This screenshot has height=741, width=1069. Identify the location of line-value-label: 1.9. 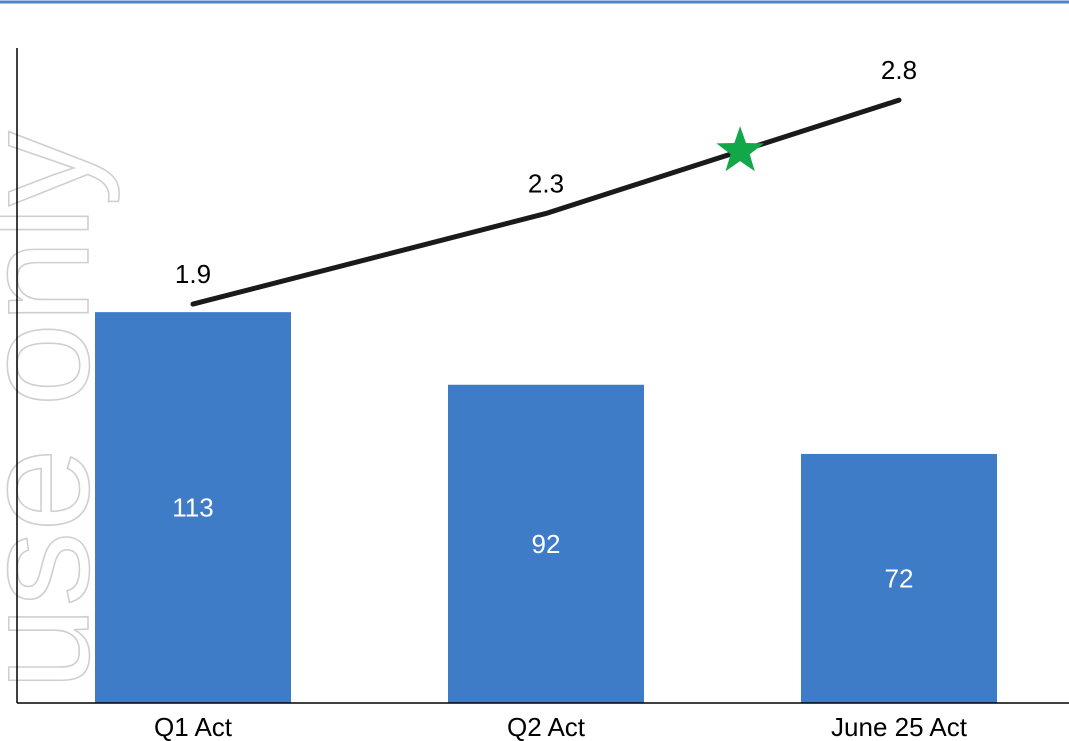
(193, 274).